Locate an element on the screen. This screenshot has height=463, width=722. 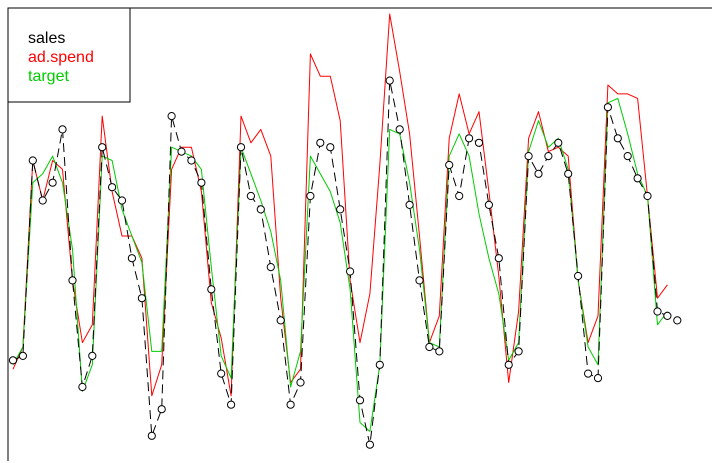
legend-box is located at coordinates (69, 55).